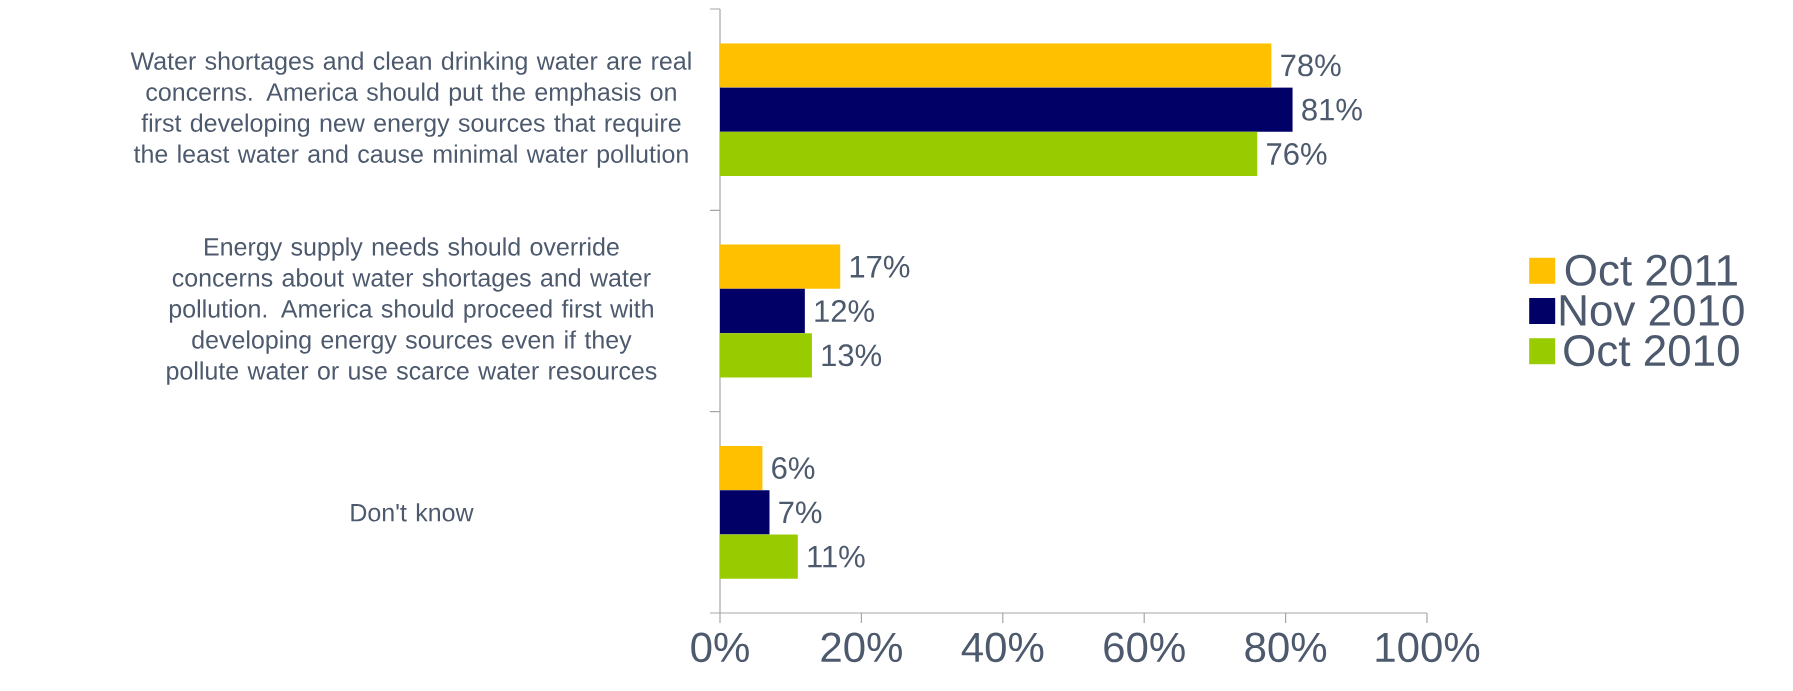  Describe the element at coordinates (412, 311) in the screenshot. I see `y-tick-label: Energy supply needs should override concerns about water shortages and water pollution. America should proceed first with developing energy sources even if they pollute water or use scarce water resources` at that location.